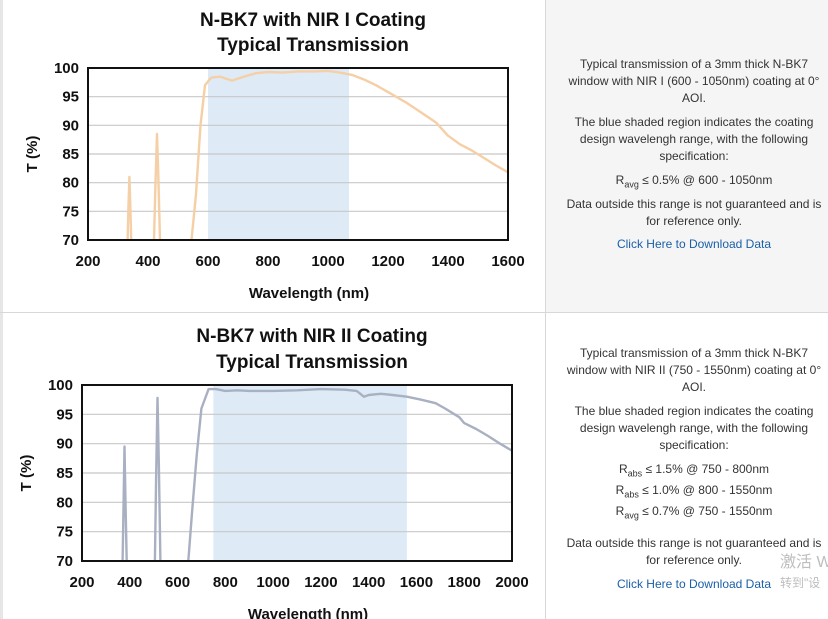 The image size is (828, 619). What do you see at coordinates (1, 309) in the screenshot?
I see `left-border` at bounding box center [1, 309].